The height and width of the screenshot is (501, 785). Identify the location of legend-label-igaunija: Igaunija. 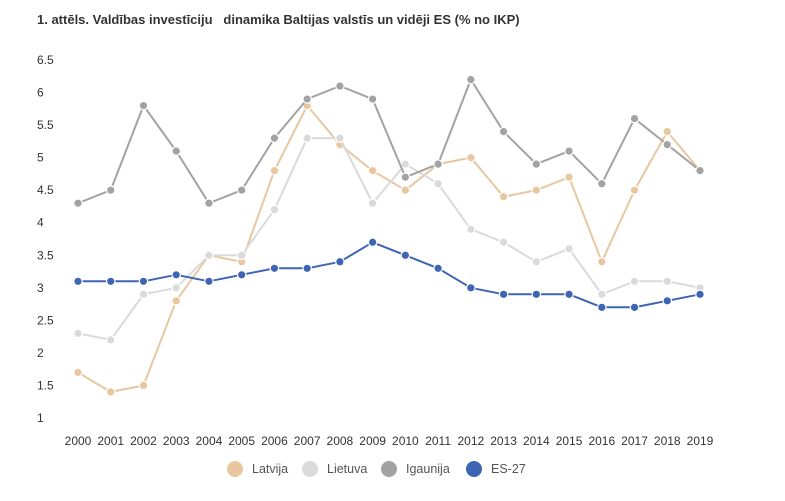
(428, 469).